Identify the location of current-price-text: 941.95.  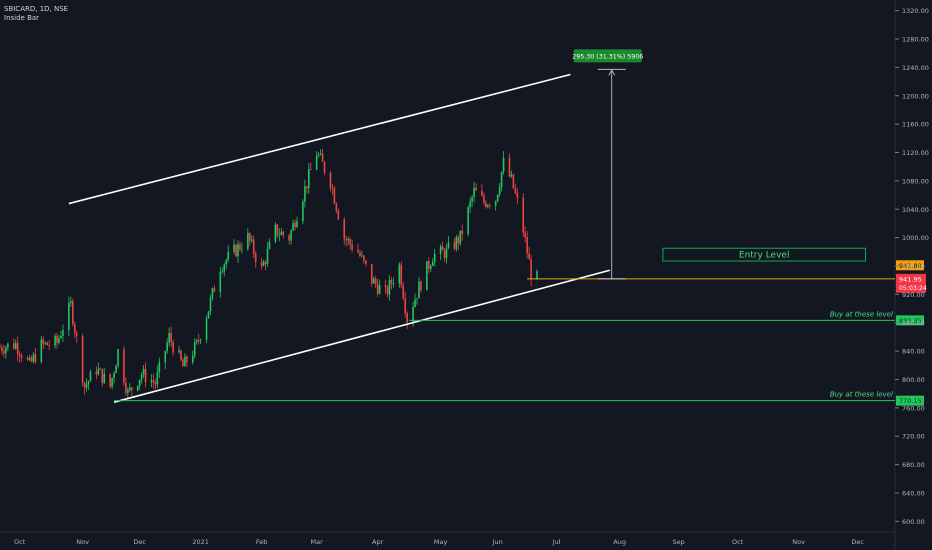
(910, 279).